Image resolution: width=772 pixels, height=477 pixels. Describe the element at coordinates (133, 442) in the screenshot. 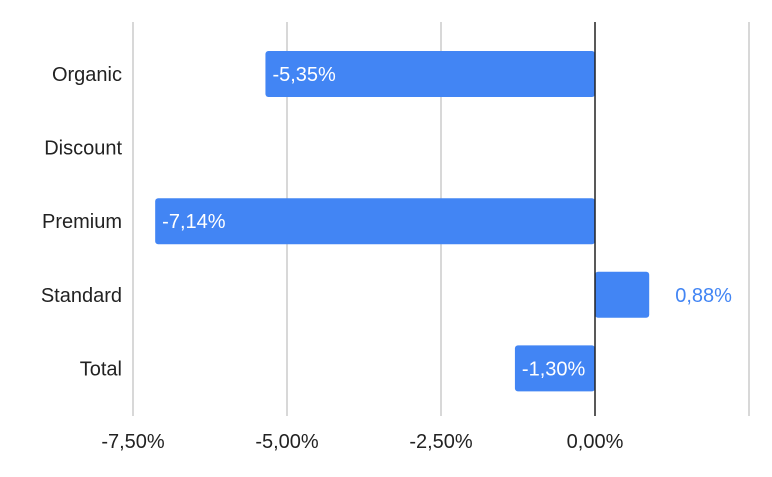

I see `x-tick-label: -7,50%` at that location.